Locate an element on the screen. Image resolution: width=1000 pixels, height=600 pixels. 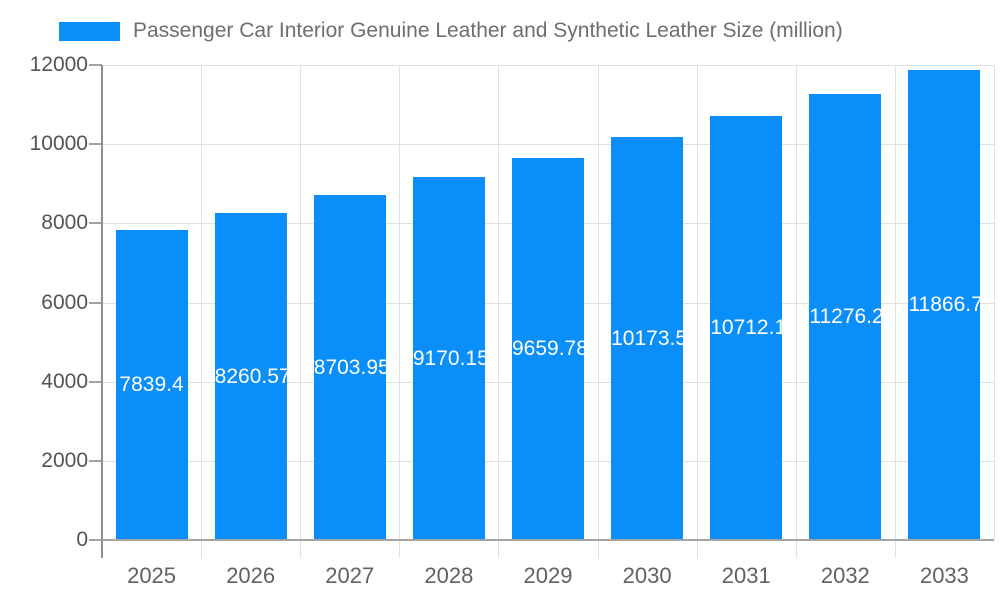
bar-2031 is located at coordinates (746, 327).